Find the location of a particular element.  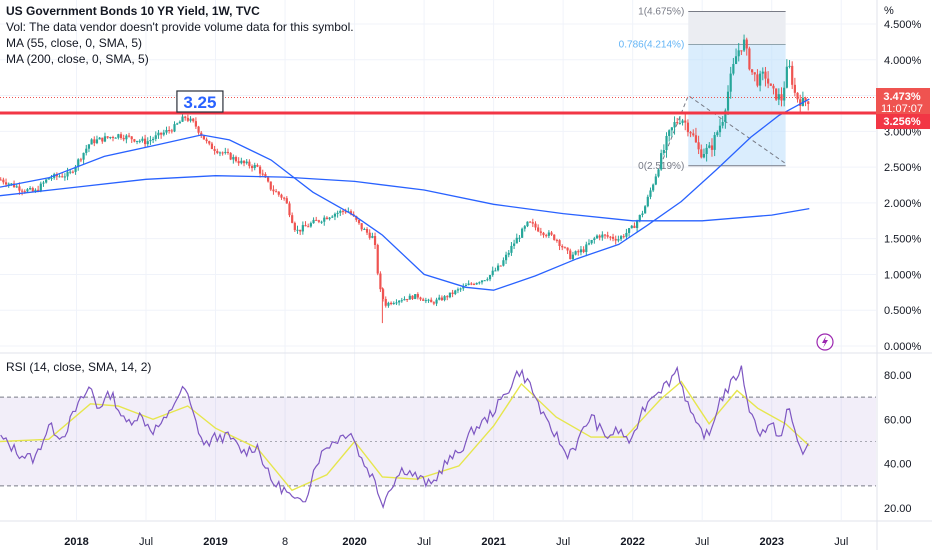

rsi-axis: 80.00 60.00 40.00 20.00 is located at coordinates (898, 442).